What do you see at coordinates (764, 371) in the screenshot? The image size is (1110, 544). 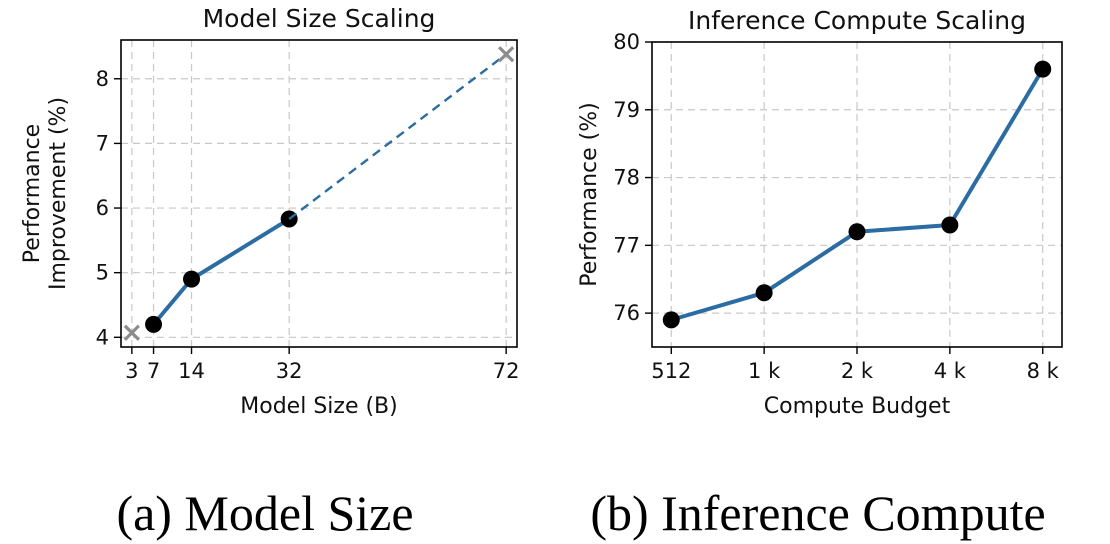 I see `x-tick-label: 1 k` at bounding box center [764, 371].